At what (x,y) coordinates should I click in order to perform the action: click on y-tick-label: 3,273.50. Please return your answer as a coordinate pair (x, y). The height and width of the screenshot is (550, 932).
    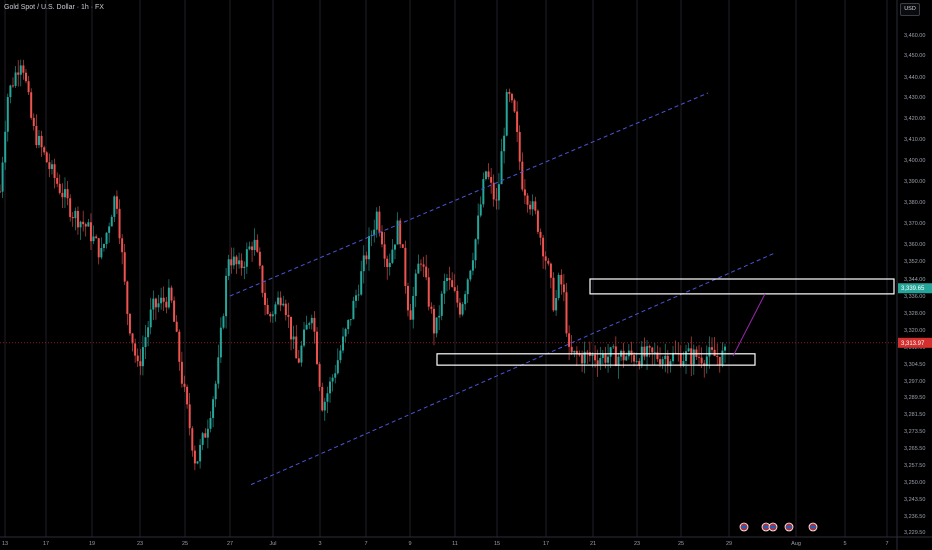
    Looking at the image, I should click on (914, 432).